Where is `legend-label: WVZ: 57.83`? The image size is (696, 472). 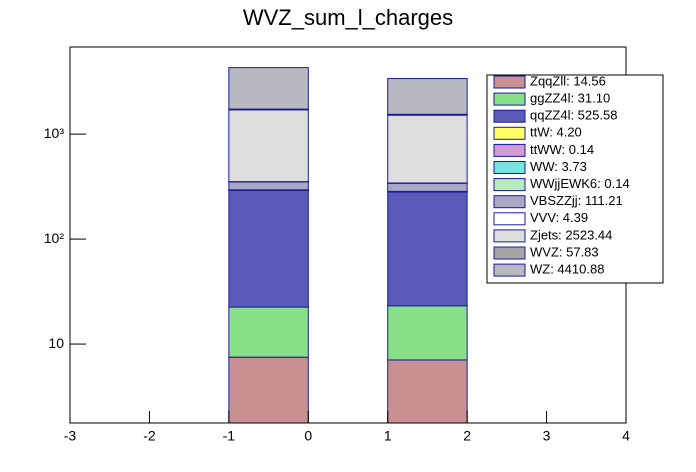
legend-label: WVZ: 57.83 is located at coordinates (564, 251).